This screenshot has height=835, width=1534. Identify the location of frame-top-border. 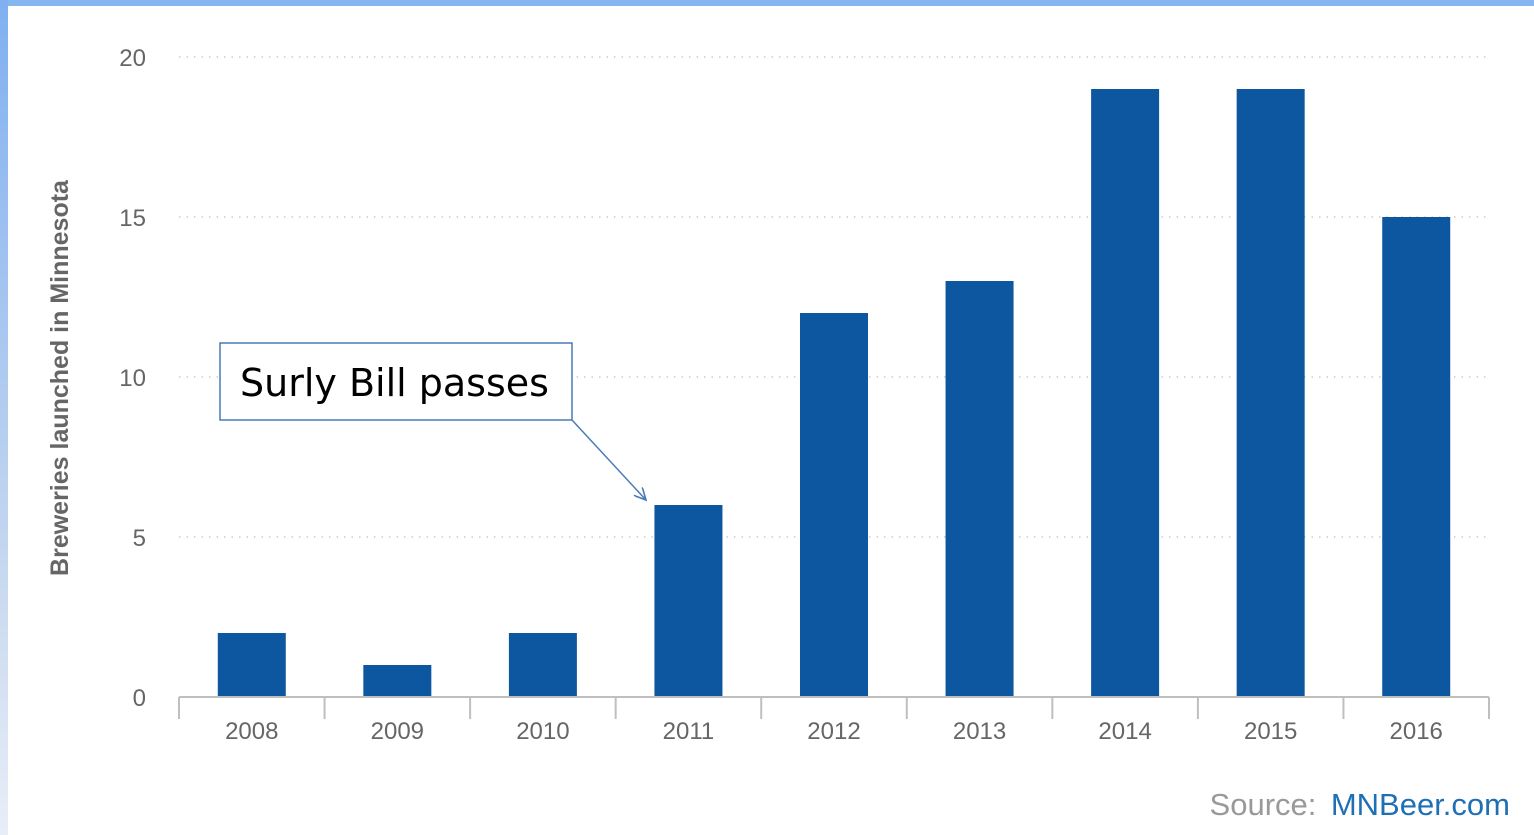
(767, 3).